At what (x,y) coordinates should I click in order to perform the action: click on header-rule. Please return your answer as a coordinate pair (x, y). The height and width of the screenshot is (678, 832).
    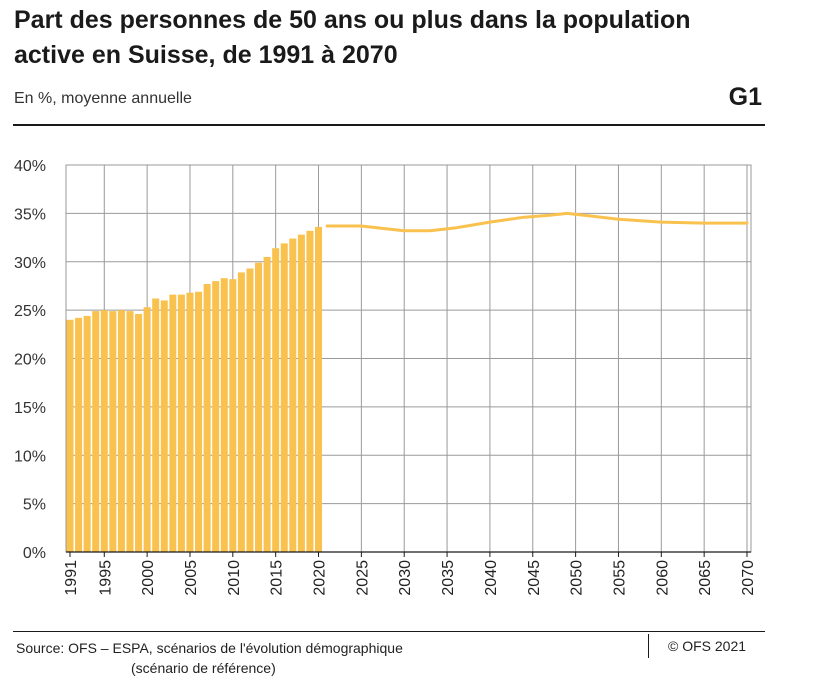
    Looking at the image, I should click on (389, 125).